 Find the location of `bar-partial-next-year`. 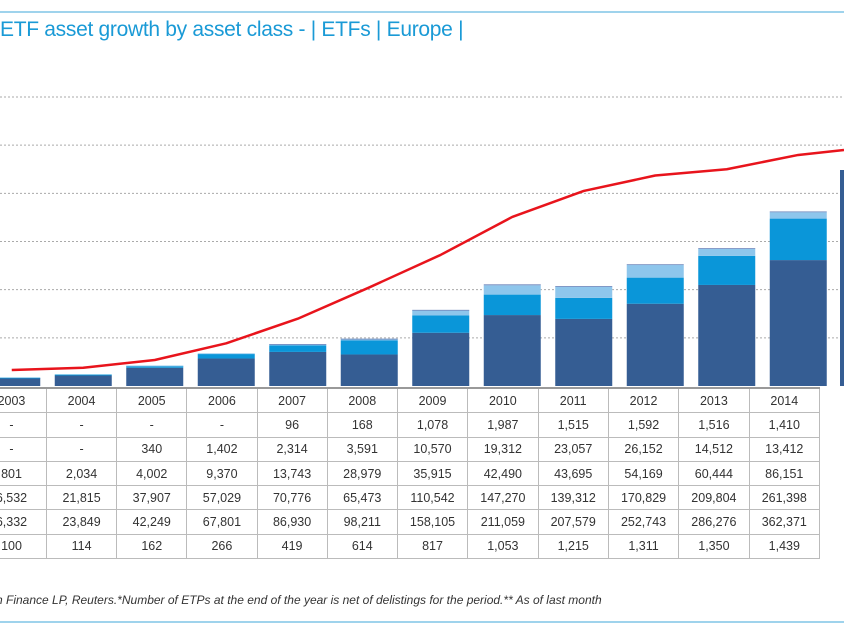

bar-partial-next-year is located at coordinates (842, 278).